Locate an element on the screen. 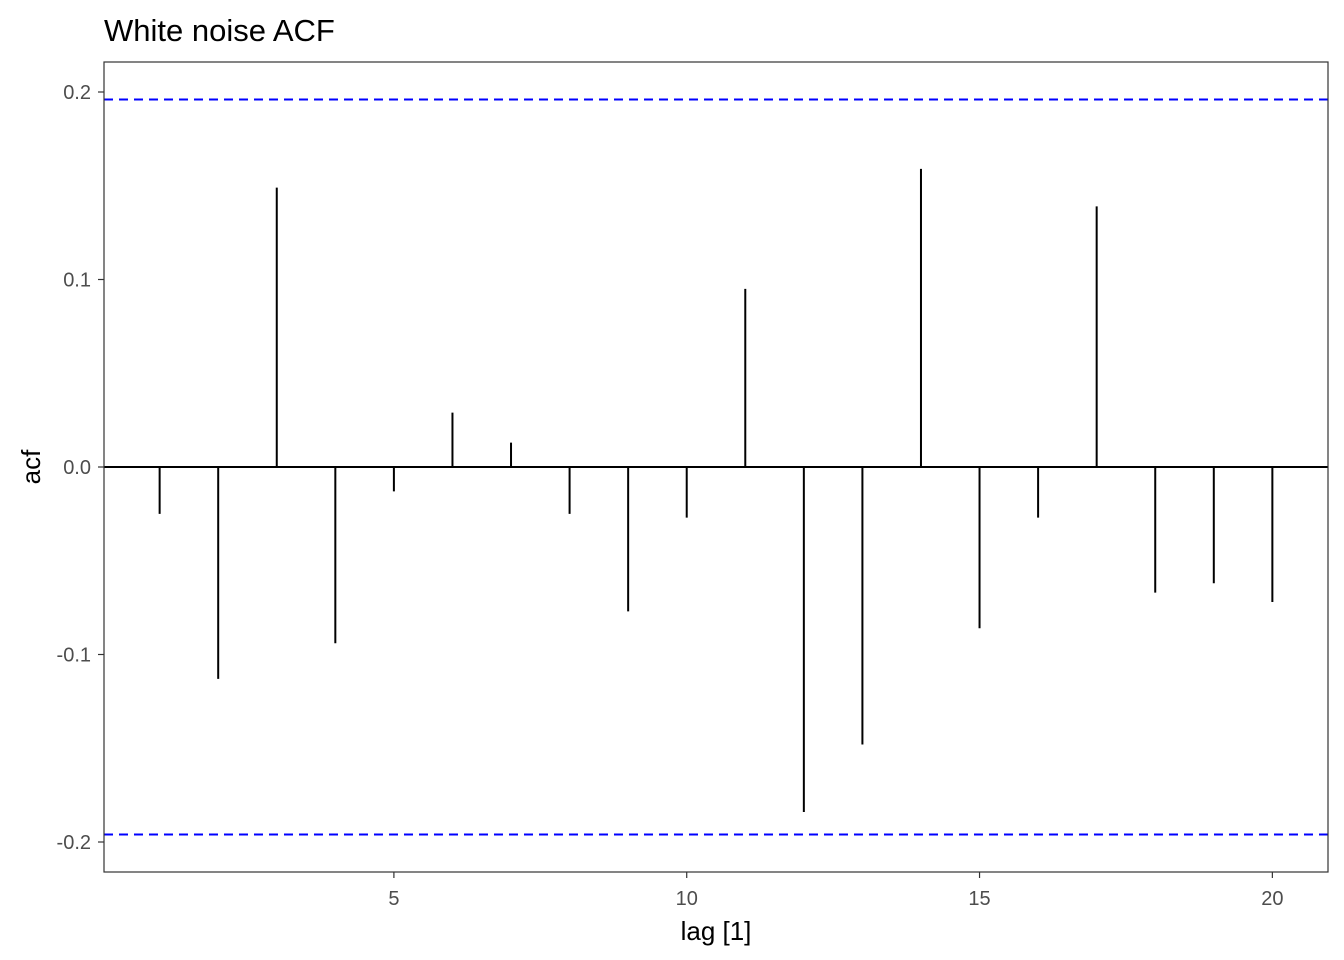 Image resolution: width=1344 pixels, height=960 pixels. x-tick-label: 10 is located at coordinates (687, 899).